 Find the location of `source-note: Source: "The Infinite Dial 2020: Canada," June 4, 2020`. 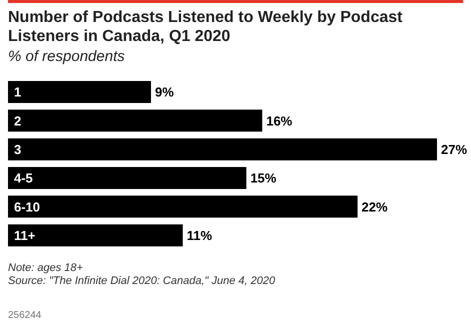

source-note: Source: "The Infinite Dial 2020: Canada," June 4, 2020 is located at coordinates (142, 281).